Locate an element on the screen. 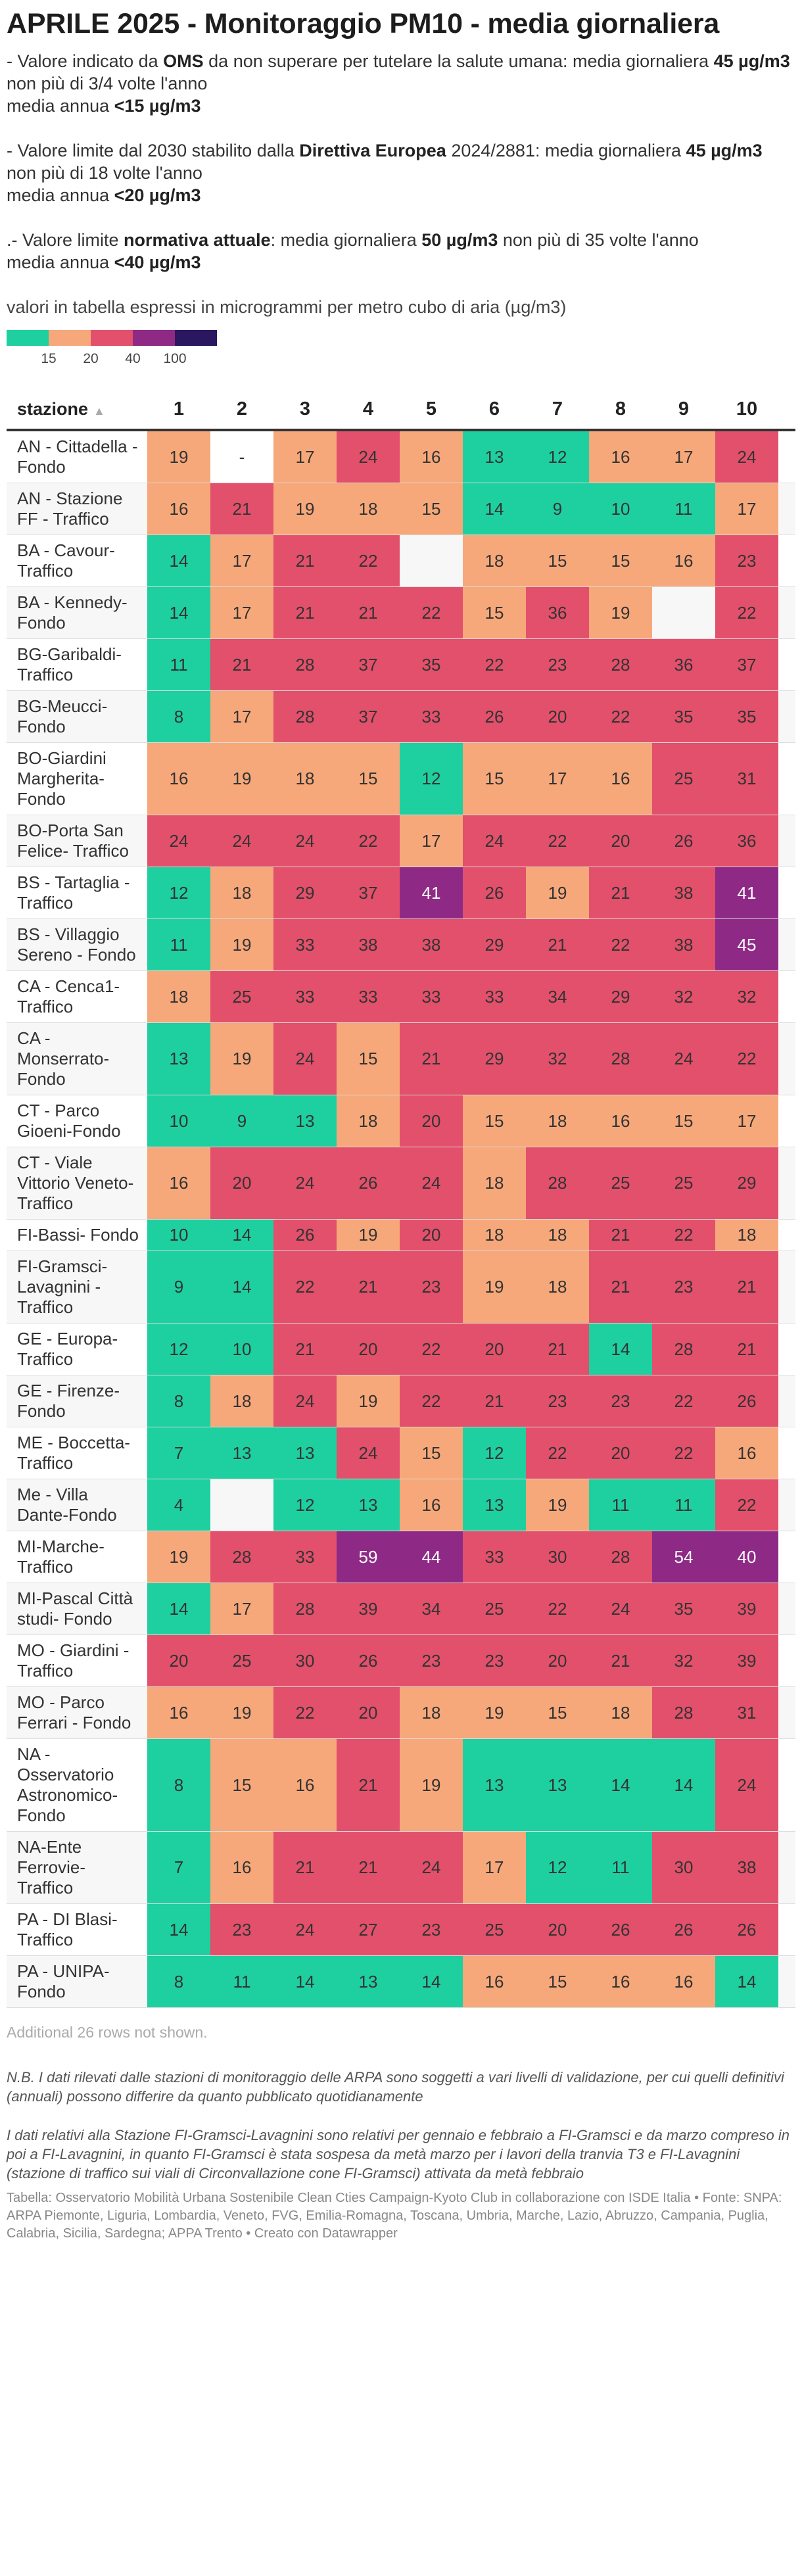  heat-cell: 31 is located at coordinates (747, 779).